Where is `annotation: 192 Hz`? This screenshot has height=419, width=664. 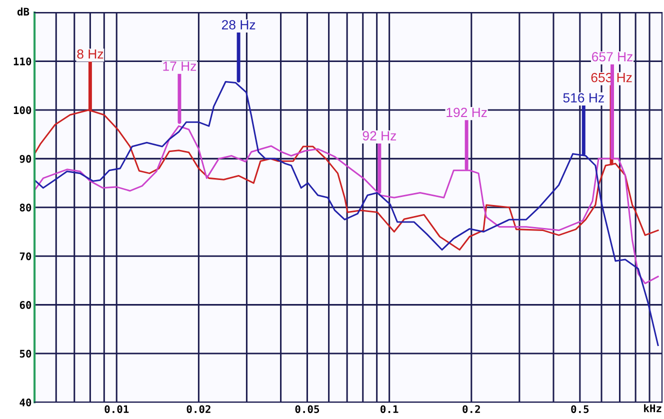 annotation: 192 Hz is located at coordinates (466, 113).